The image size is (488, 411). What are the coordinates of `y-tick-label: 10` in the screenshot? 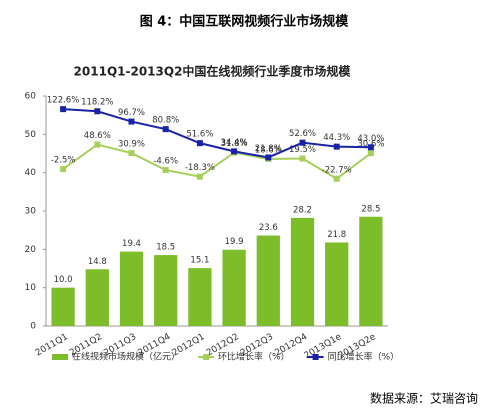 It's located at (31, 288).